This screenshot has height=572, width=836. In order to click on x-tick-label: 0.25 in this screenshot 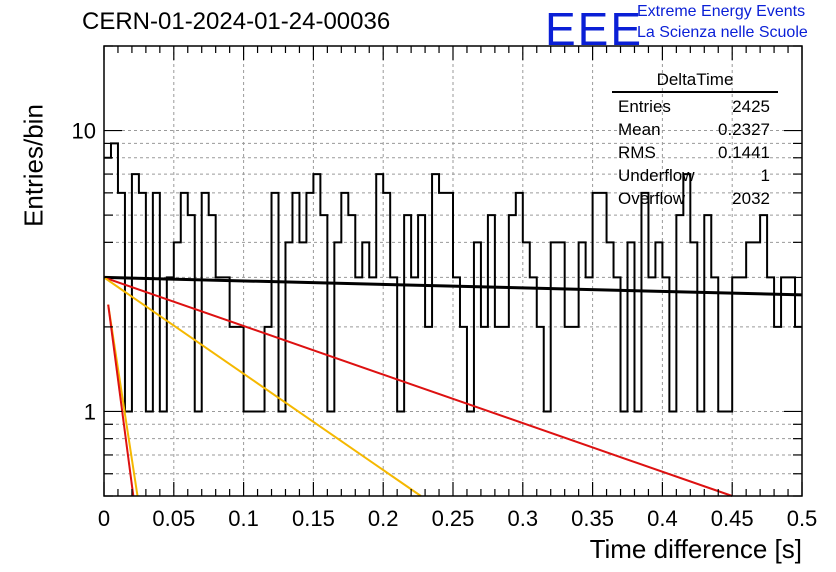, I will do `click(453, 518)`.